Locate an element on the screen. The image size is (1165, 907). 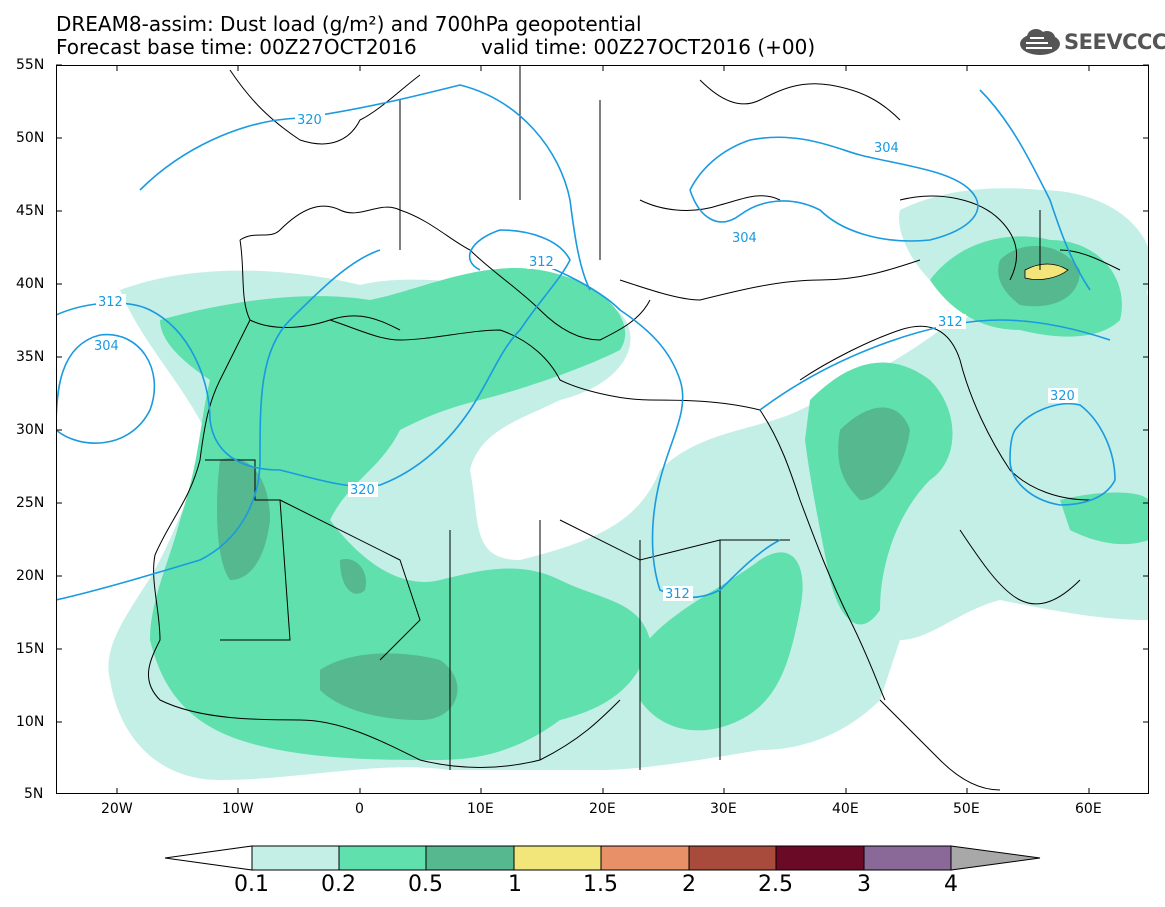
colorbar-tick-label: 2 is located at coordinates (689, 884).